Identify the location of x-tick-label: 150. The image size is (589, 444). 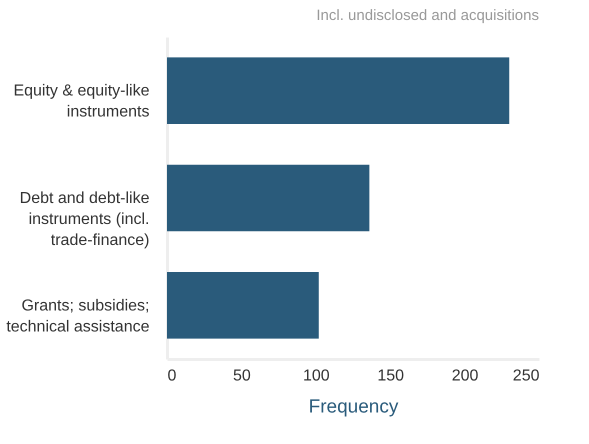
(390, 376).